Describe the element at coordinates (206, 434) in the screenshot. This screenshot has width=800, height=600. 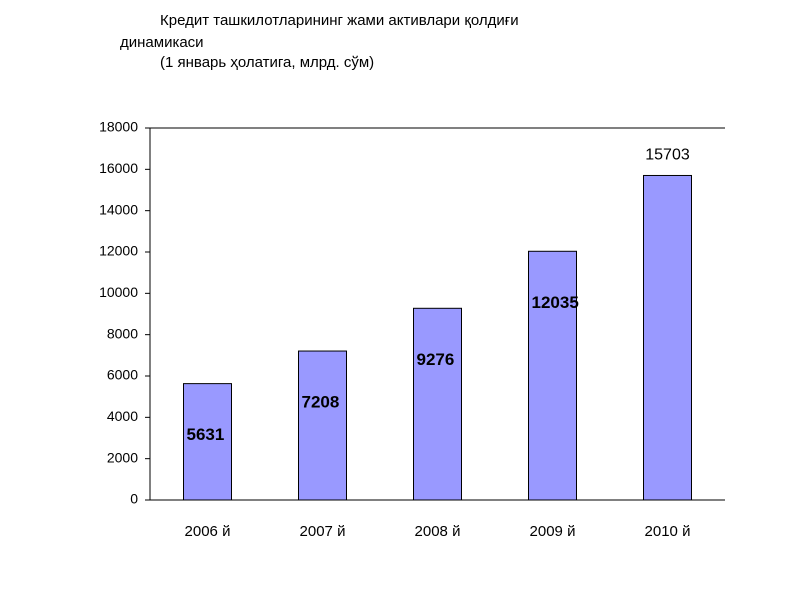
I see `data-label: 5631` at that location.